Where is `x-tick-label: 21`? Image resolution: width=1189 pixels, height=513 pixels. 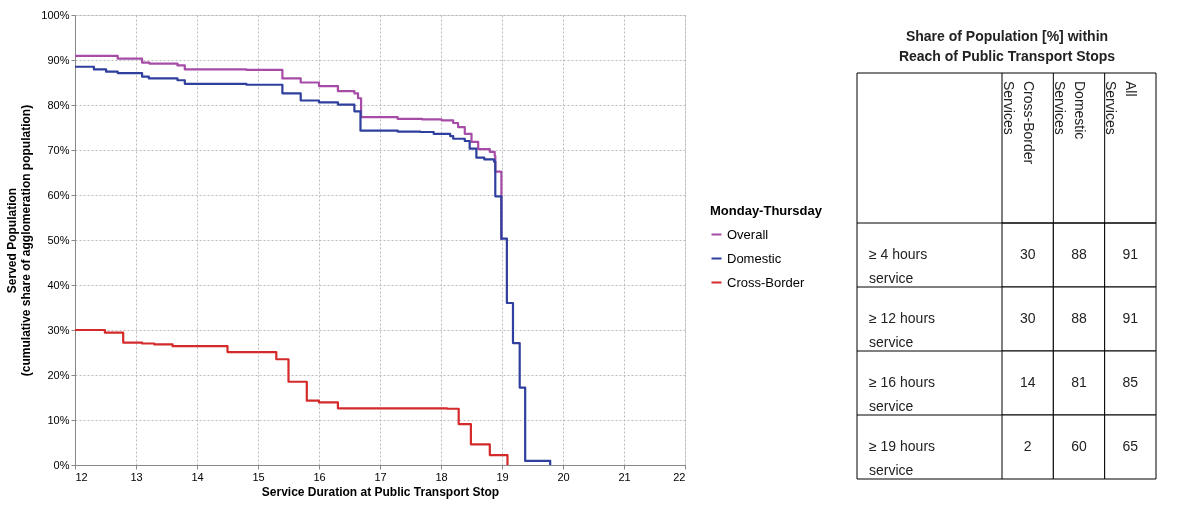
x-tick-label: 21 is located at coordinates (624, 476).